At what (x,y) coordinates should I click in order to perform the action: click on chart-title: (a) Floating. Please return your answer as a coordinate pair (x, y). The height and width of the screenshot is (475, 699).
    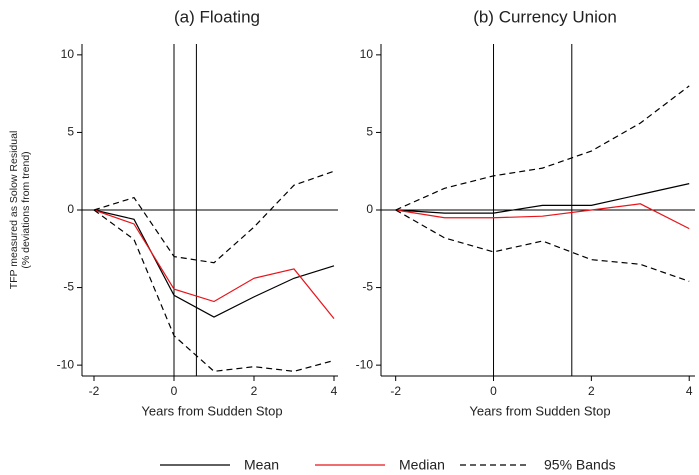
    Looking at the image, I should click on (217, 16).